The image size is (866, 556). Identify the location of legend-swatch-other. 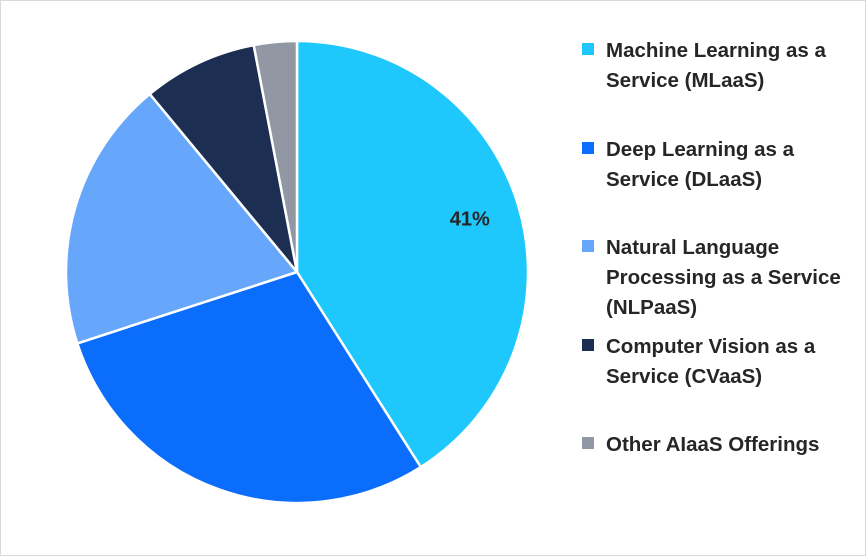
(588, 443).